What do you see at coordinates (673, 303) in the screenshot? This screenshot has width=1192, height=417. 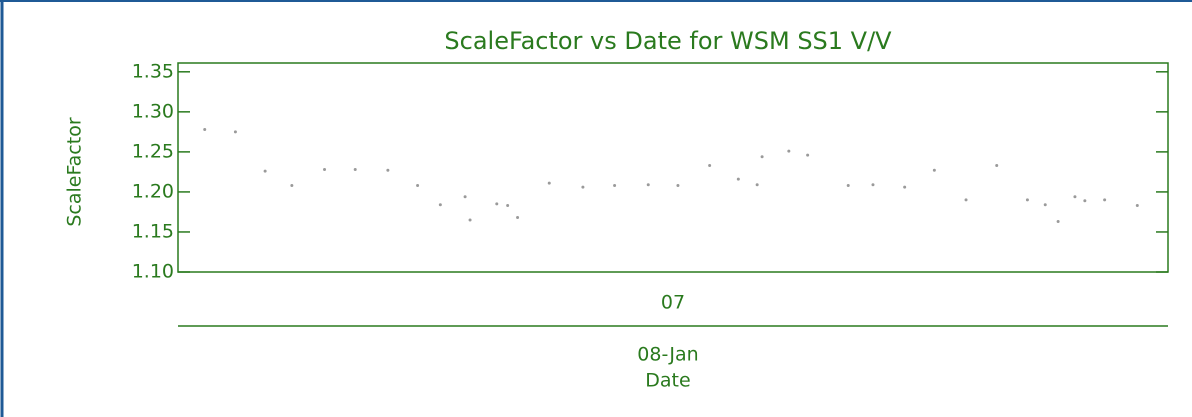 I see `x-tick-label: 07` at bounding box center [673, 303].